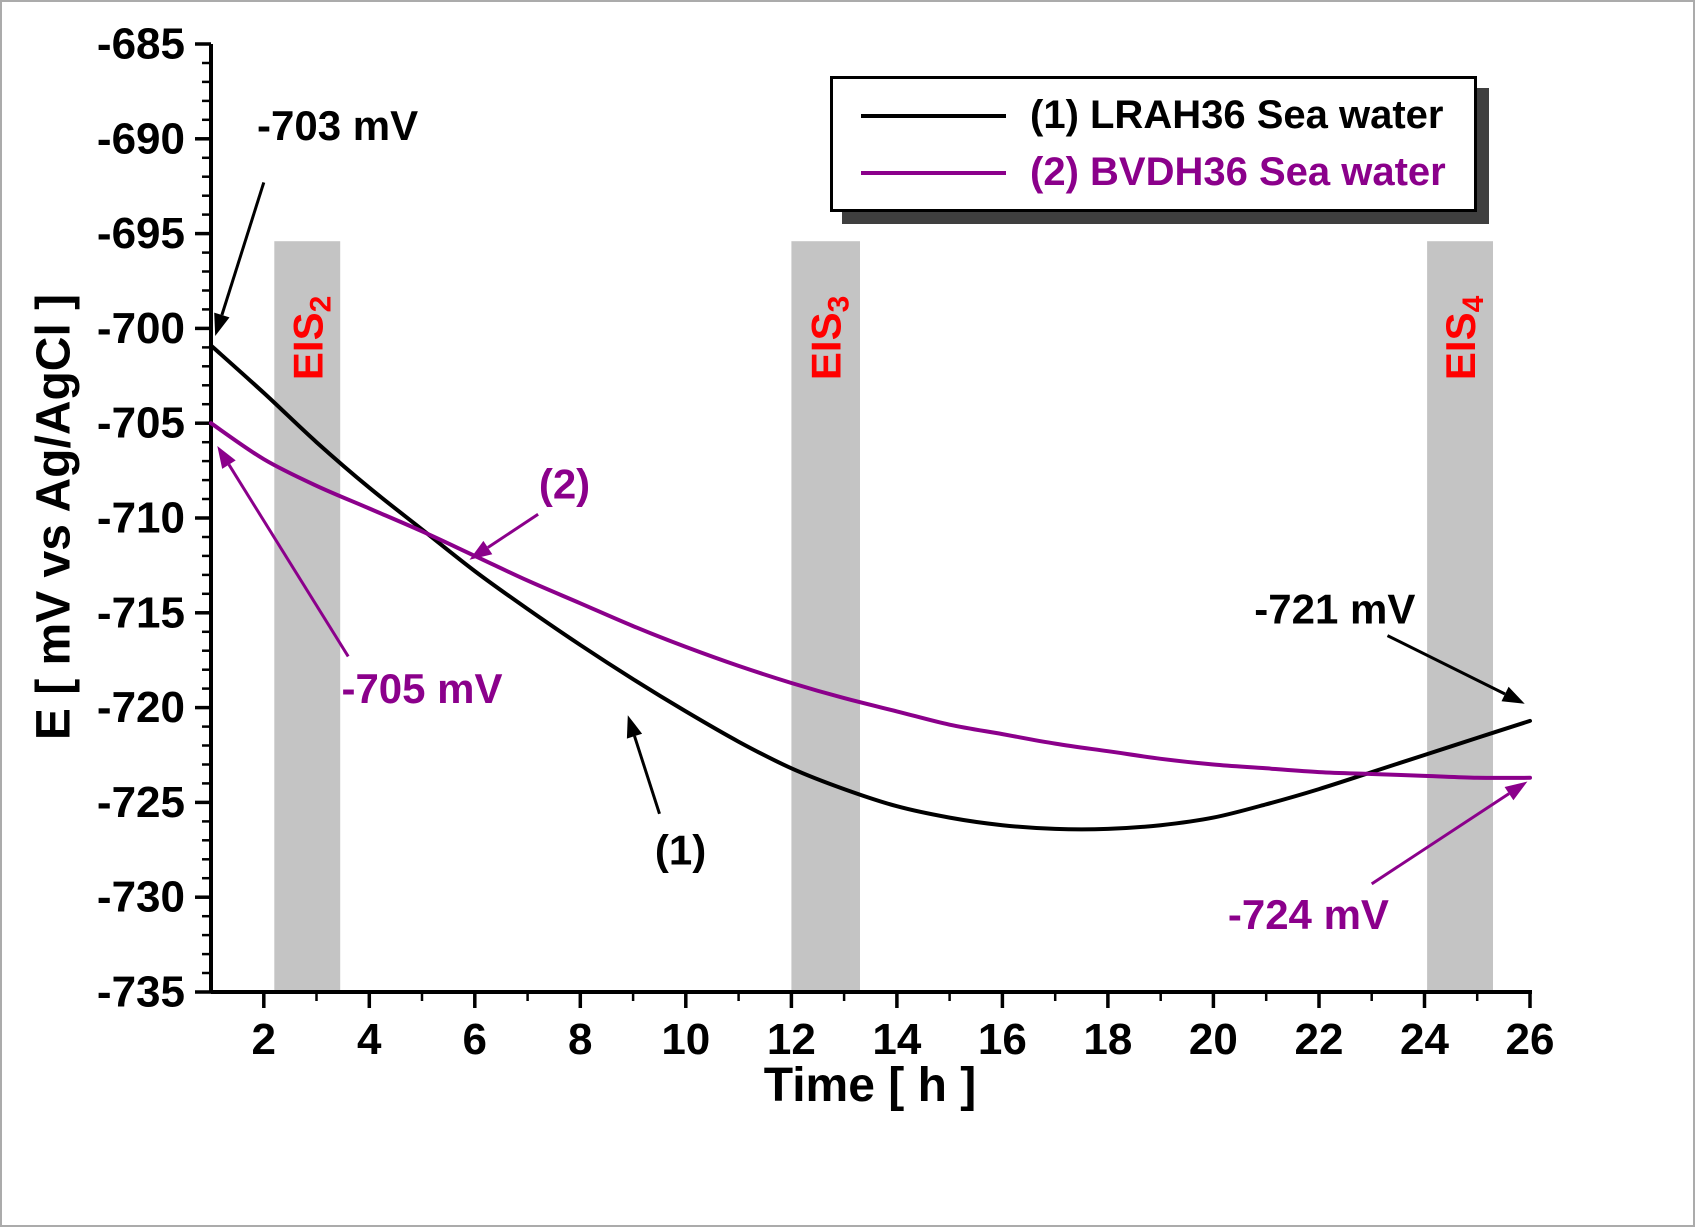 This screenshot has width=1695, height=1227. I want to click on x-tick-label: 2, so click(264, 1039).